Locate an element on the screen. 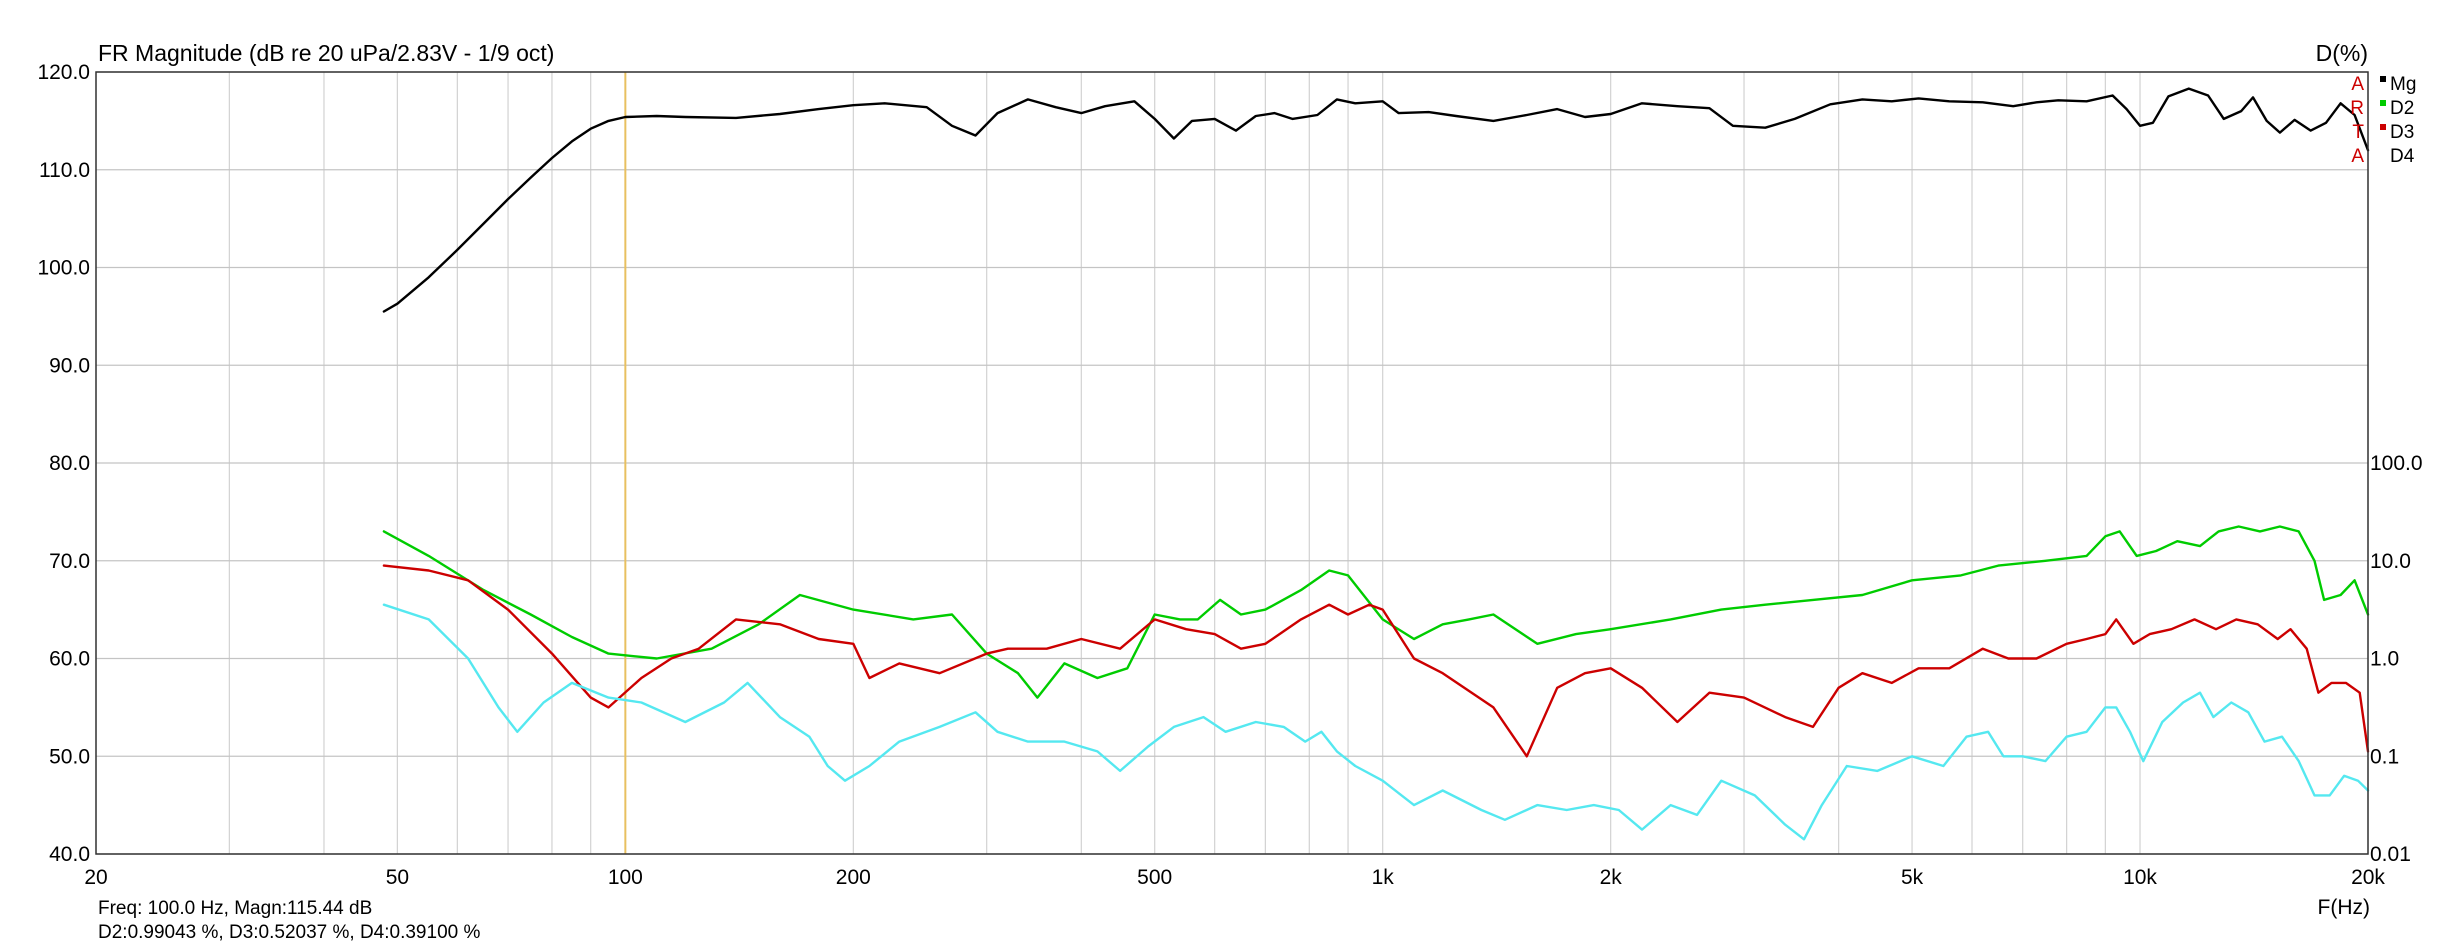  side-letter: T is located at coordinates (2358, 132).